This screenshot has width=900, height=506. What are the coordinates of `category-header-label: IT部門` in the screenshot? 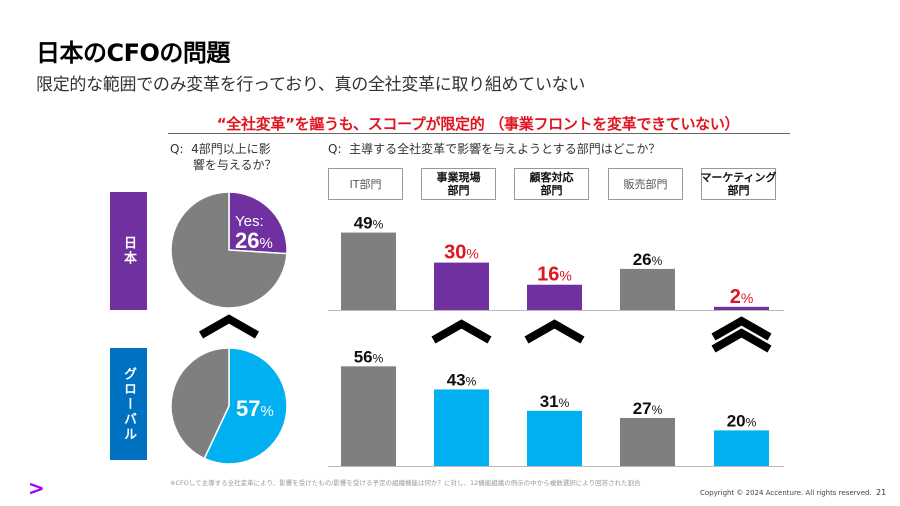 It's located at (365, 184).